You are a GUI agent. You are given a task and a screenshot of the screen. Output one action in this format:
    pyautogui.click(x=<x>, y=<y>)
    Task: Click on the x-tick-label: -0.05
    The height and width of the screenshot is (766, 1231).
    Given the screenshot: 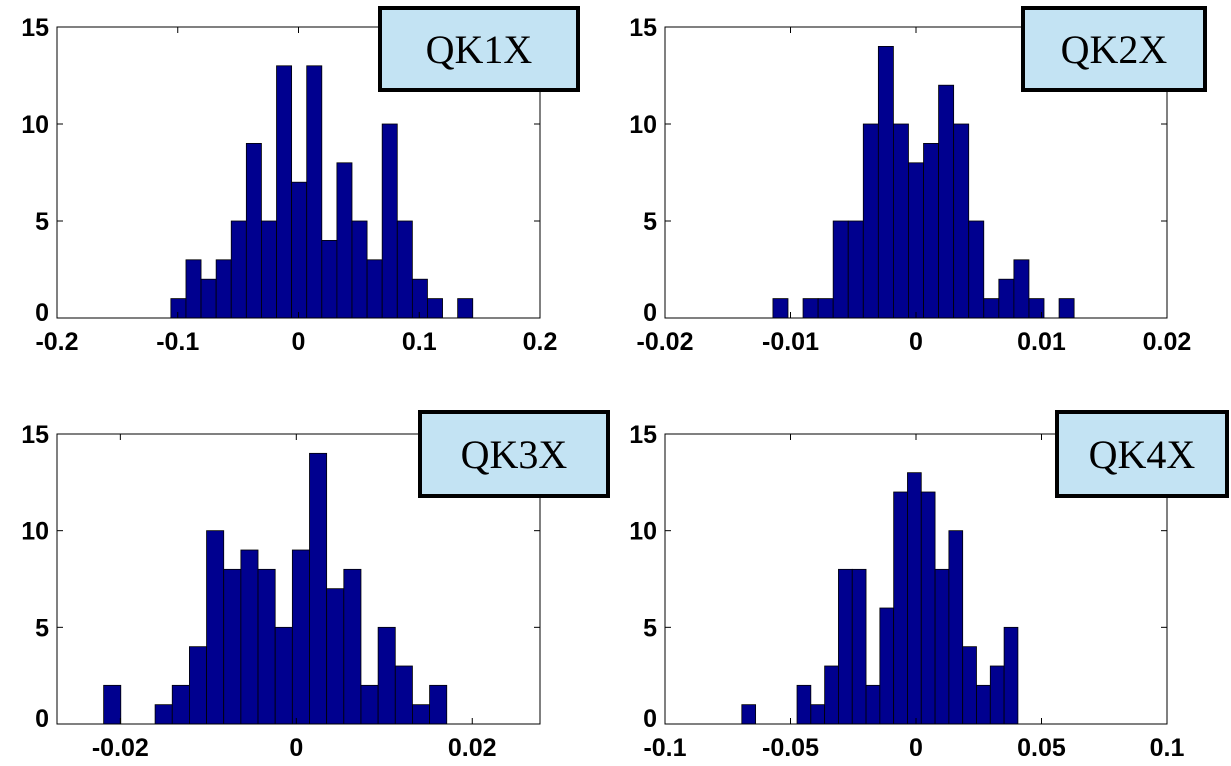 What is the action you would take?
    pyautogui.click(x=790, y=748)
    